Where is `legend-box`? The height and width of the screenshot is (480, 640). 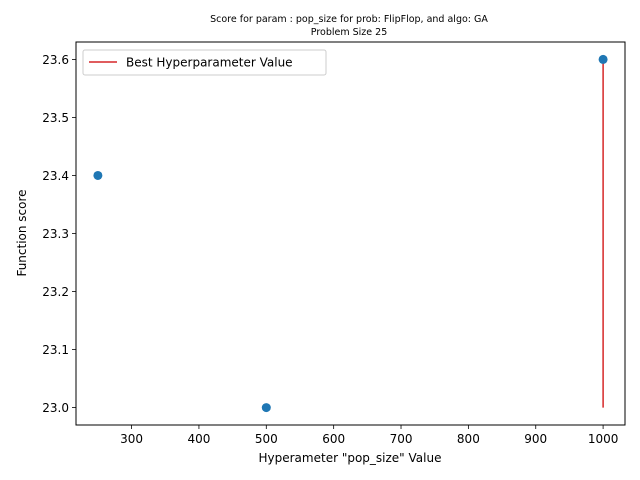
legend-box is located at coordinates (204, 62).